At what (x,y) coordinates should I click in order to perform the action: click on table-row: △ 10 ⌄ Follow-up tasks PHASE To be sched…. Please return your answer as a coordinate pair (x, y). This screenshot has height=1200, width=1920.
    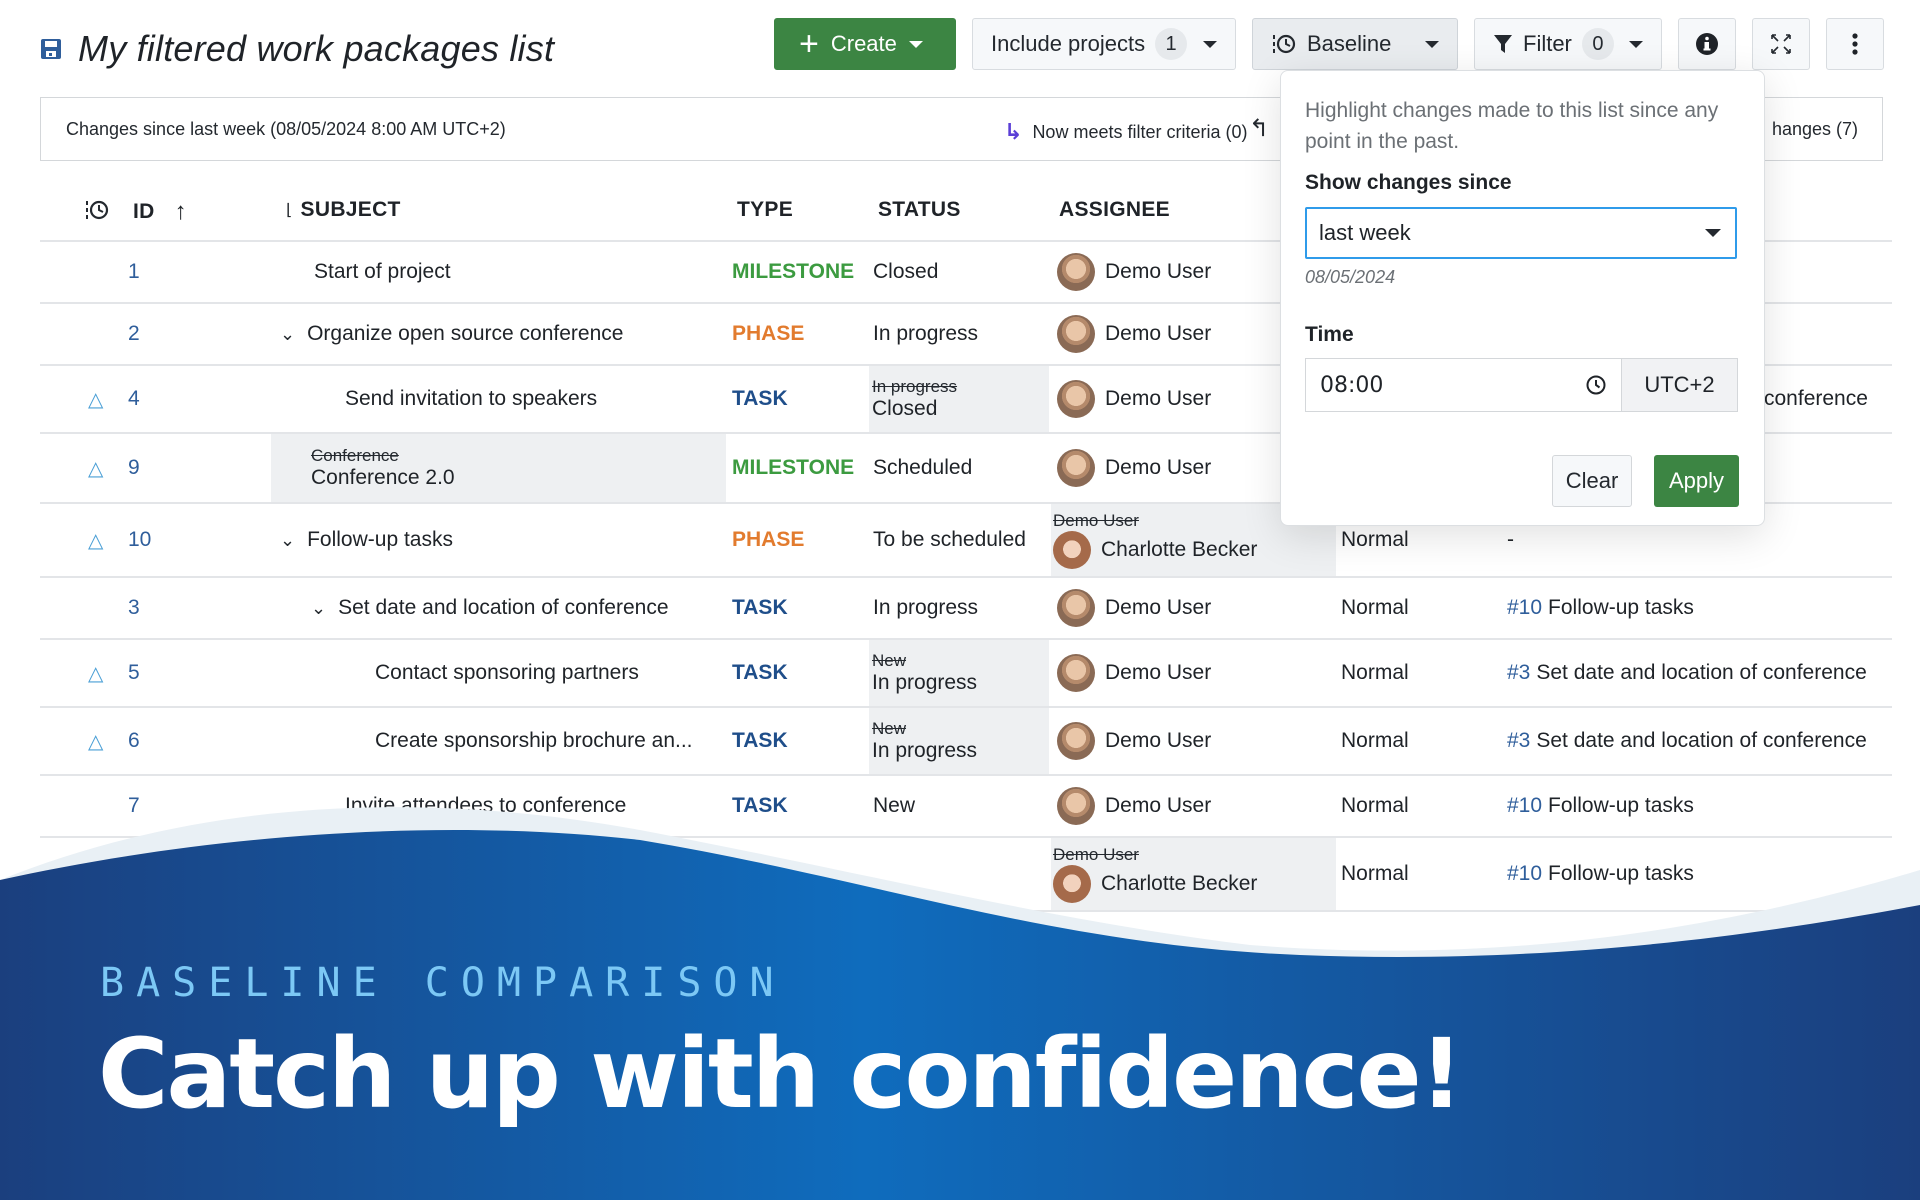
    Looking at the image, I should click on (966, 541).